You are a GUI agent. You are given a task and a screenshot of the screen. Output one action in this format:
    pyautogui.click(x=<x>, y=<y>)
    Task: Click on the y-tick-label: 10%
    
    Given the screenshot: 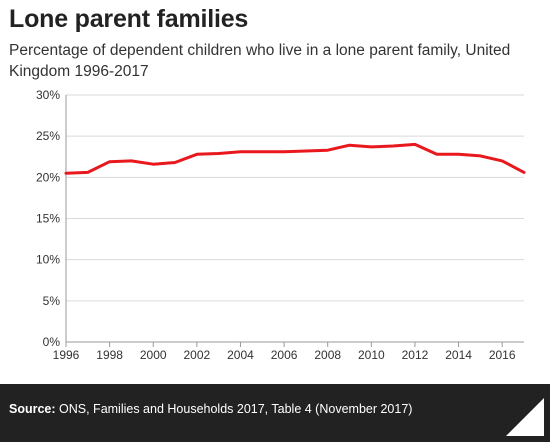 What is the action you would take?
    pyautogui.click(x=48, y=260)
    